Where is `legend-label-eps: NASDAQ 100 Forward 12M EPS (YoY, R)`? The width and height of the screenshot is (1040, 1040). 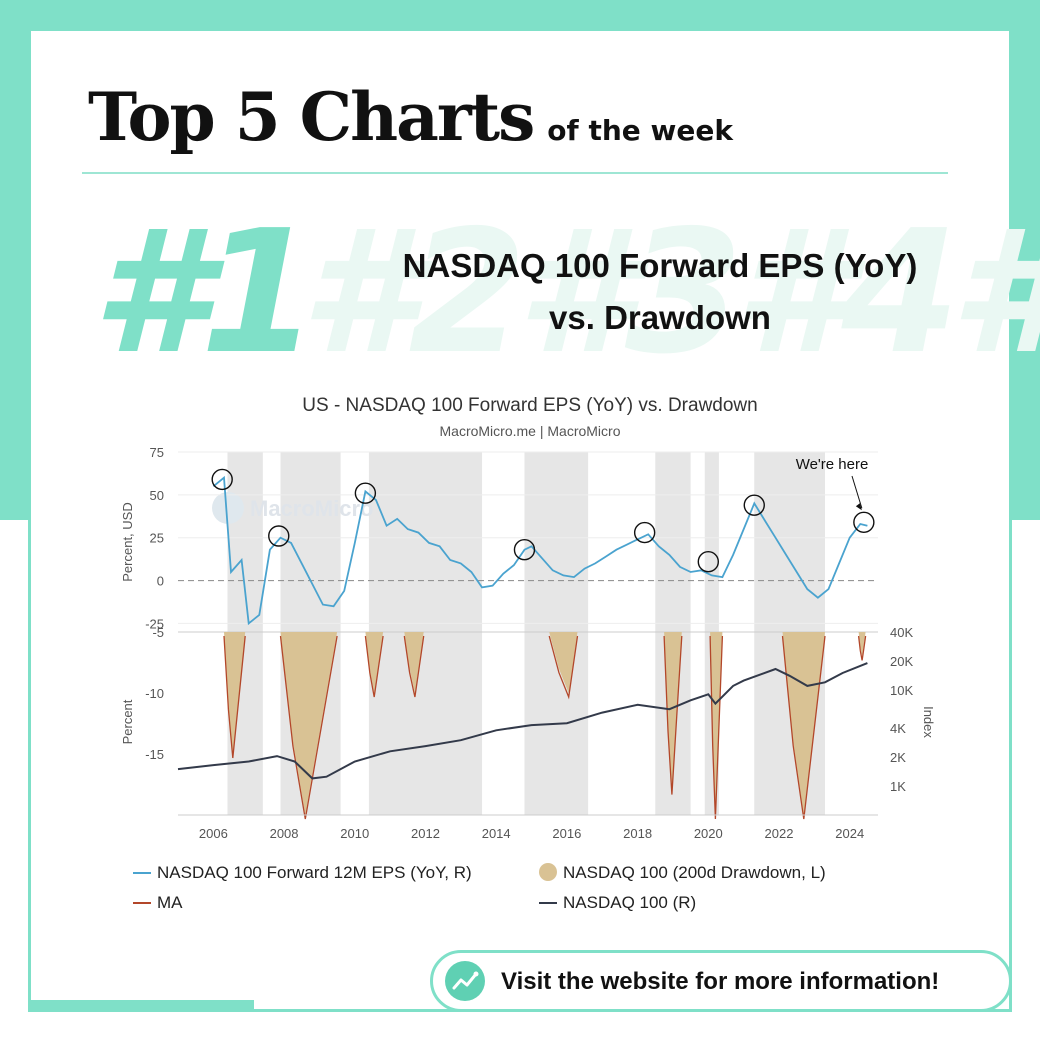 legend-label-eps: NASDAQ 100 Forward 12M EPS (YoY, R) is located at coordinates (314, 872).